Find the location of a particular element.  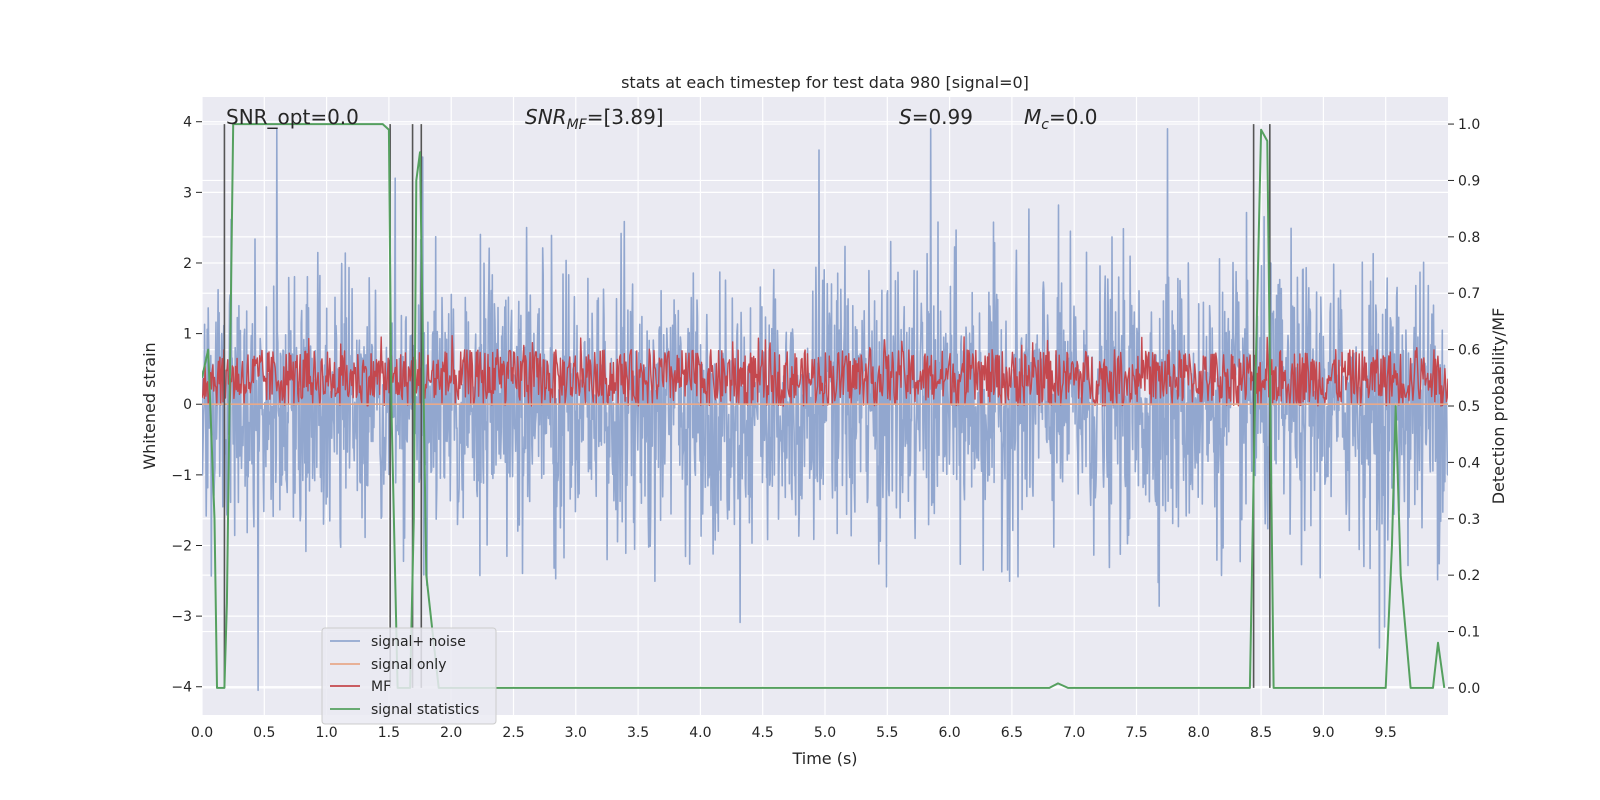

s-name: S is located at coordinates (905, 117).